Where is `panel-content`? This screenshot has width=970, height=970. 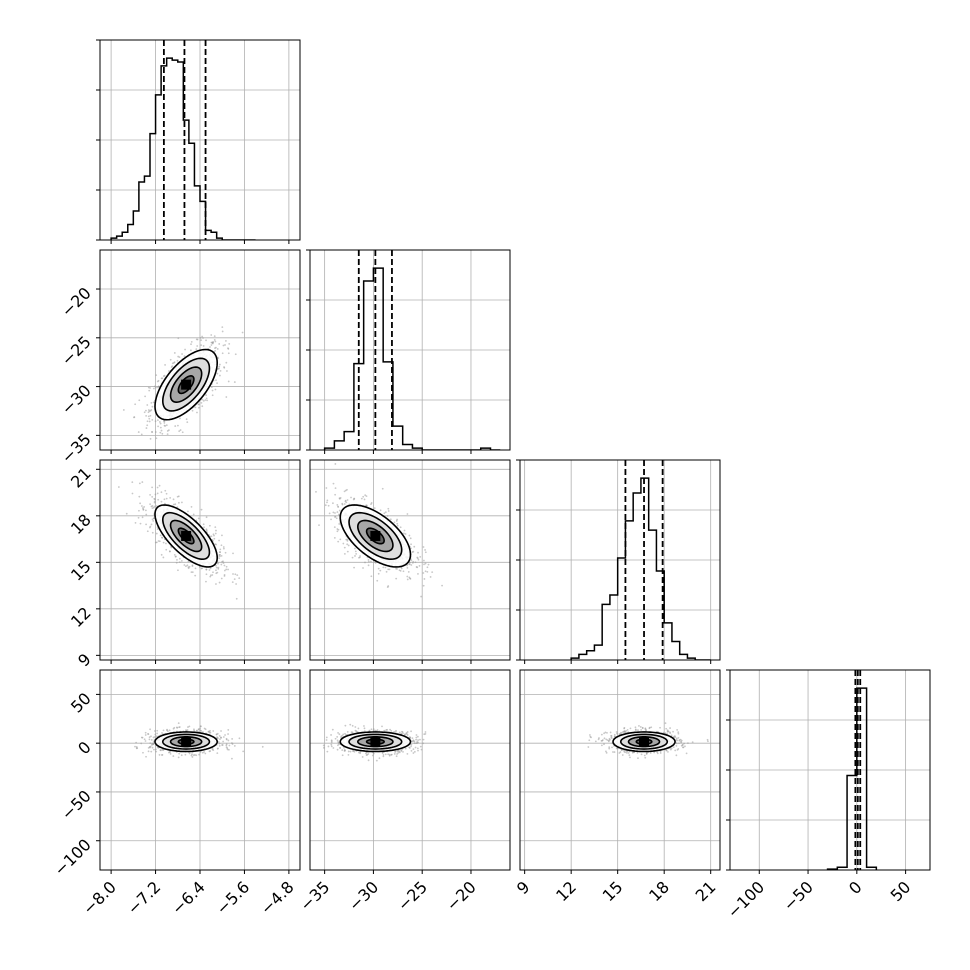
panel-content is located at coordinates (200, 770).